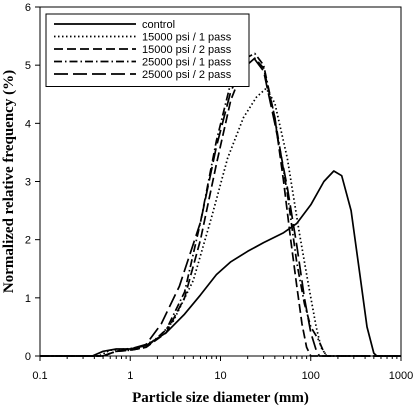 The width and height of the screenshot is (414, 410). What do you see at coordinates (9, 181) in the screenshot?
I see `y-axis-title: Normalized relative frequency (%)` at bounding box center [9, 181].